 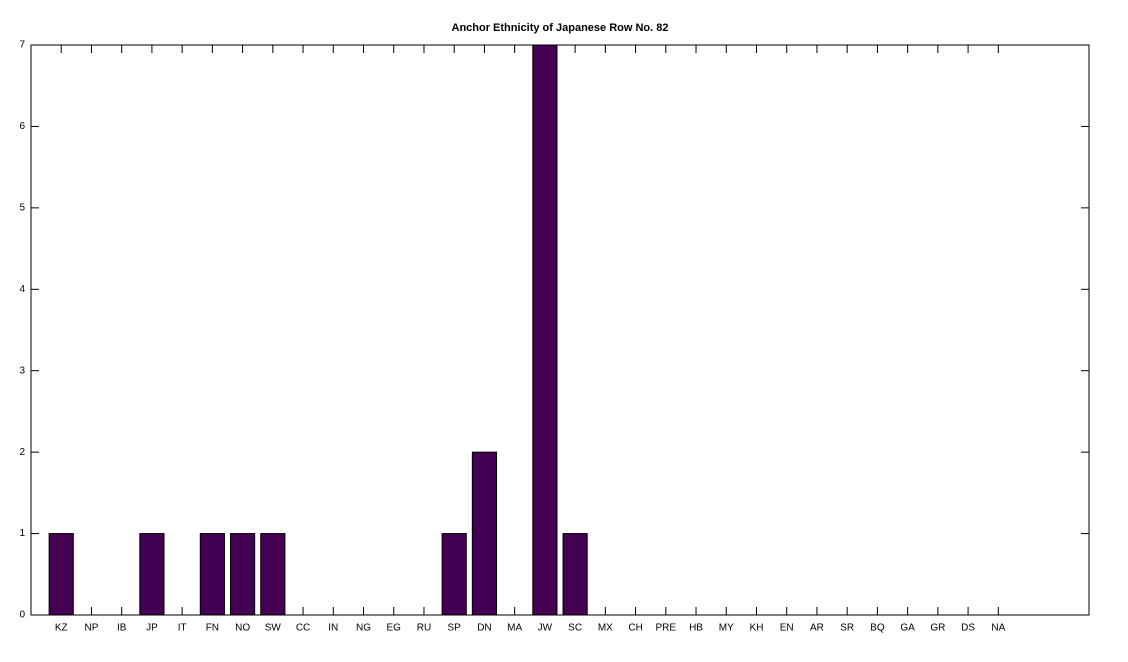 What do you see at coordinates (726, 628) in the screenshot?
I see `x-tick-label: MY` at bounding box center [726, 628].